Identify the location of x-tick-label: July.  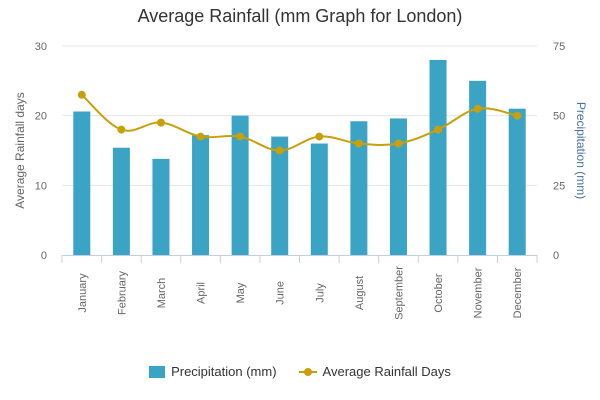
(320, 293).